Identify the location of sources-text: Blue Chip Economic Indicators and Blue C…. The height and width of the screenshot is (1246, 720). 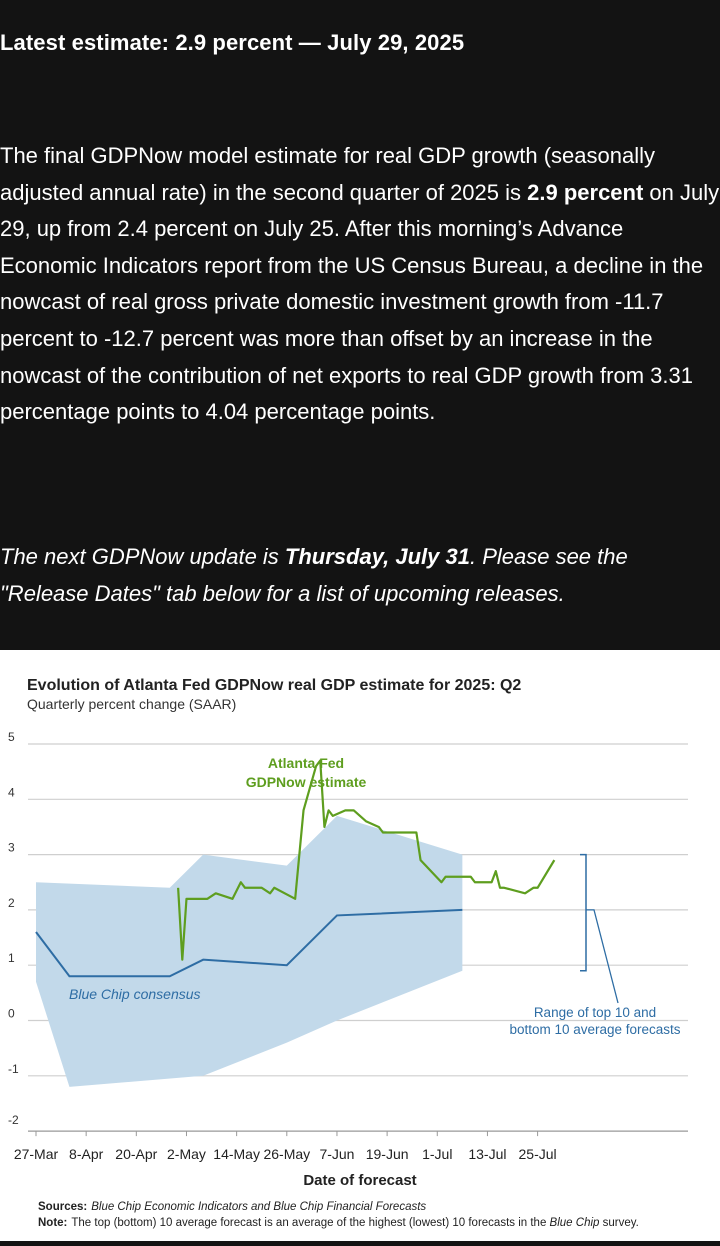
(258, 1207).